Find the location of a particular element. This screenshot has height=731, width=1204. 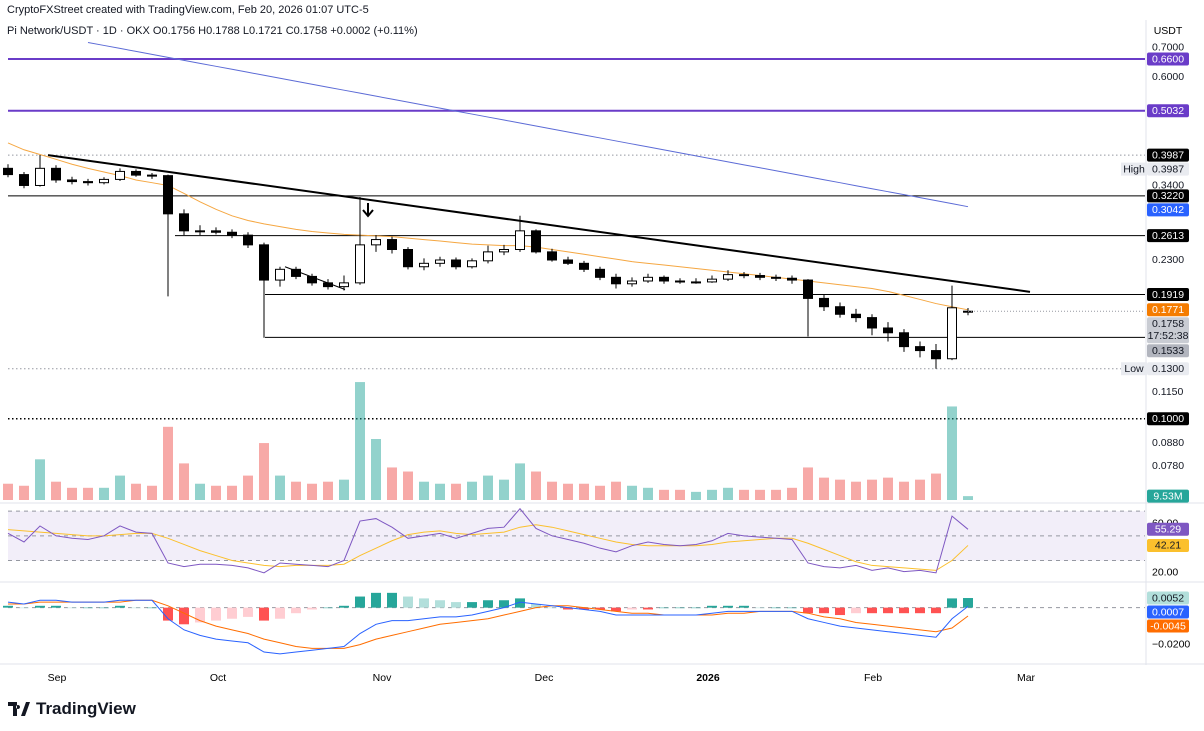

tag-prefix: Low is located at coordinates (1134, 369).